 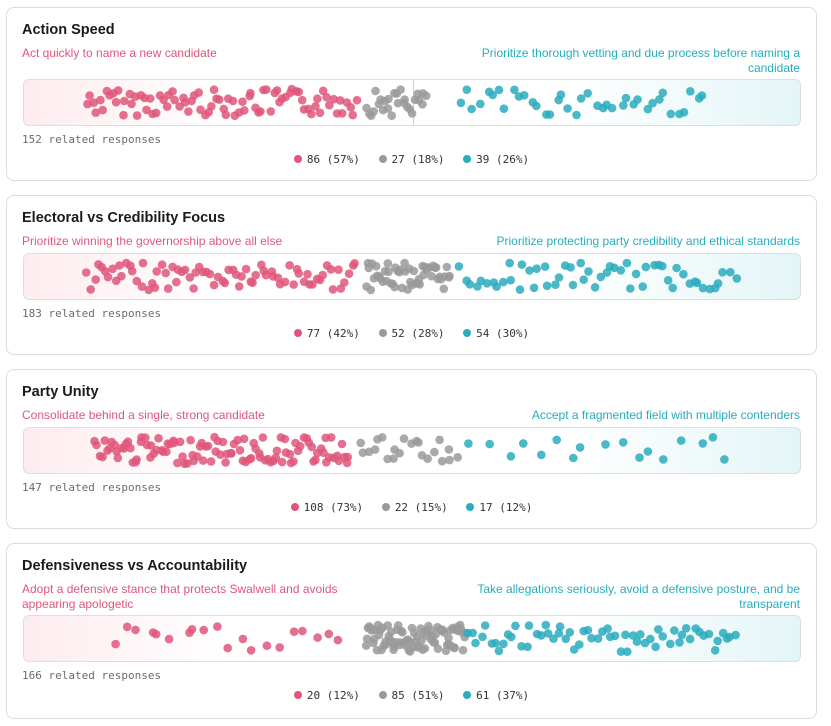 I want to click on dot-strip-plot, so click(x=409, y=450).